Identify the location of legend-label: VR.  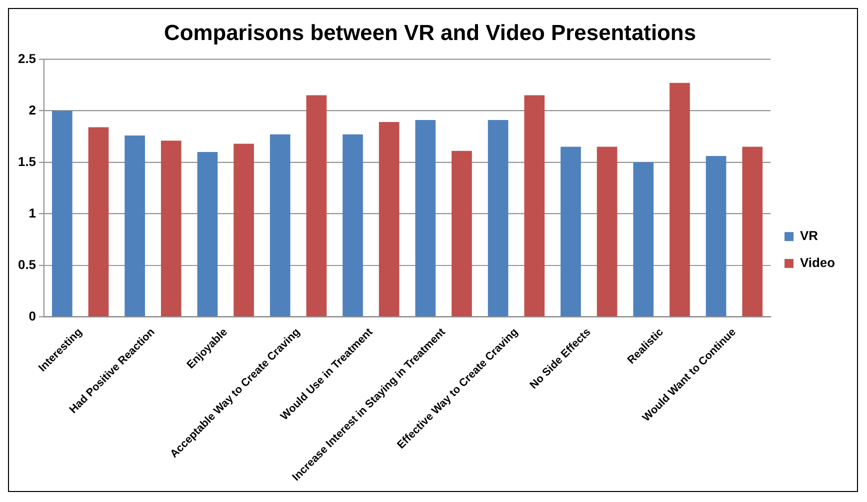
(809, 236).